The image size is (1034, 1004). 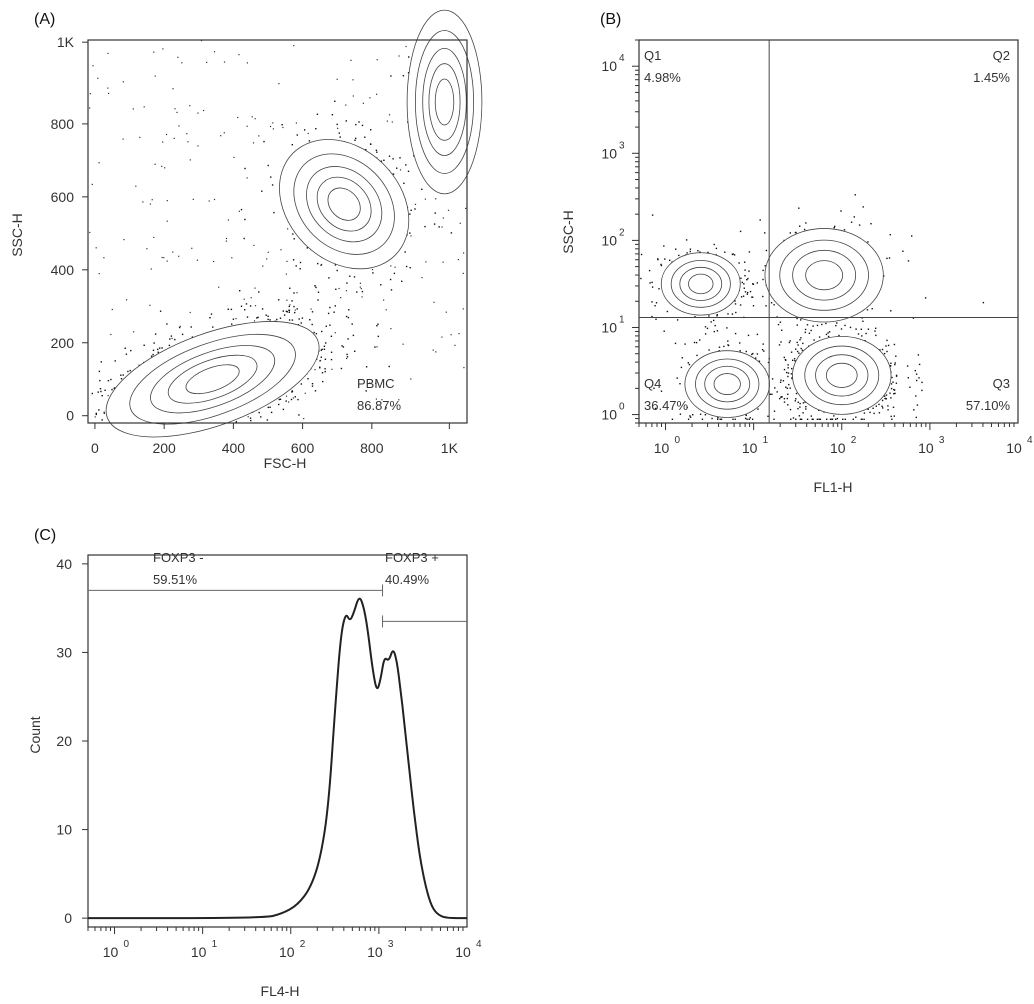 What do you see at coordinates (66, 42) in the screenshot?
I see `y-tick-label: 1K` at bounding box center [66, 42].